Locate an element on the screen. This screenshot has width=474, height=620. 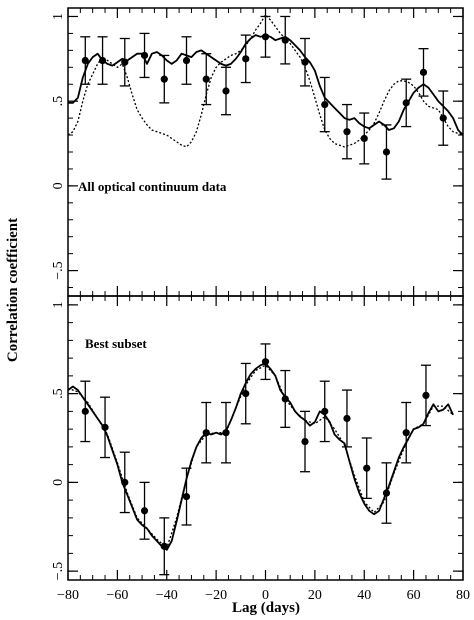
x-tick-label: −60 is located at coordinates (117, 595).